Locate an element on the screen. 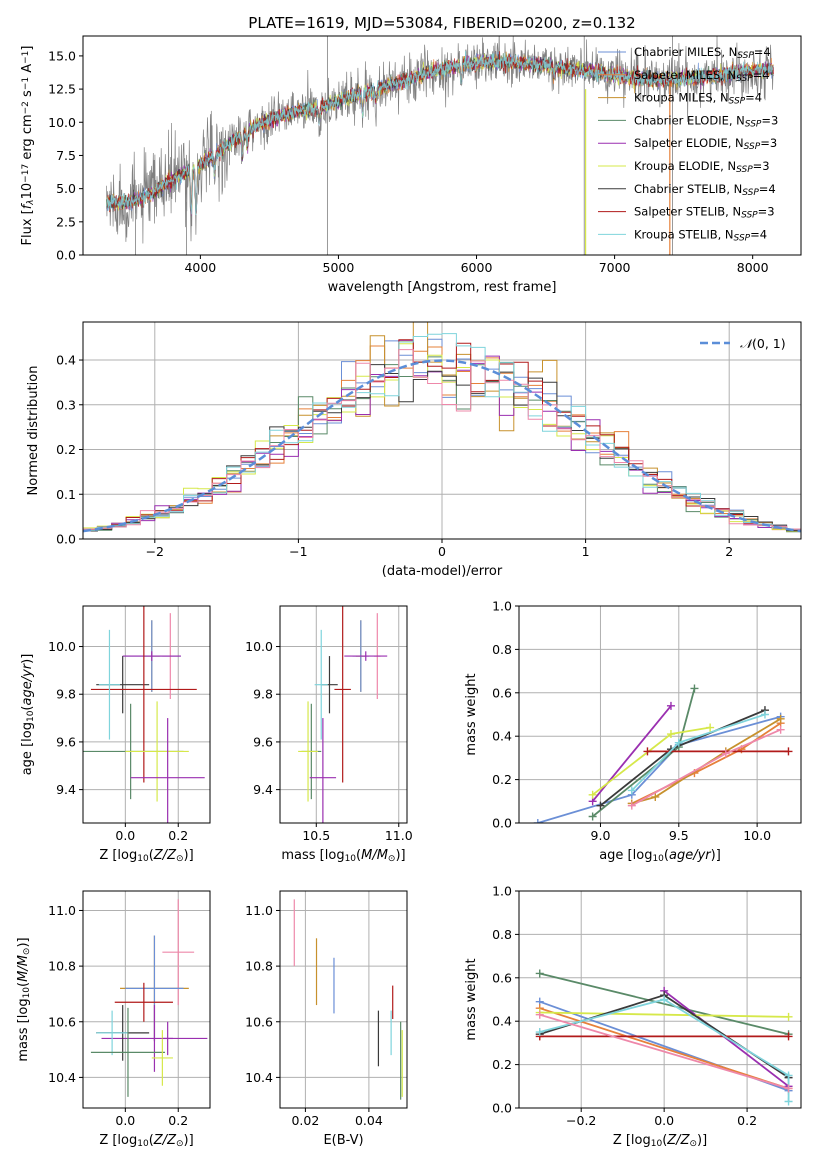 This screenshot has height=1170, width=819. tick-label-x: 8000 is located at coordinates (753, 267).